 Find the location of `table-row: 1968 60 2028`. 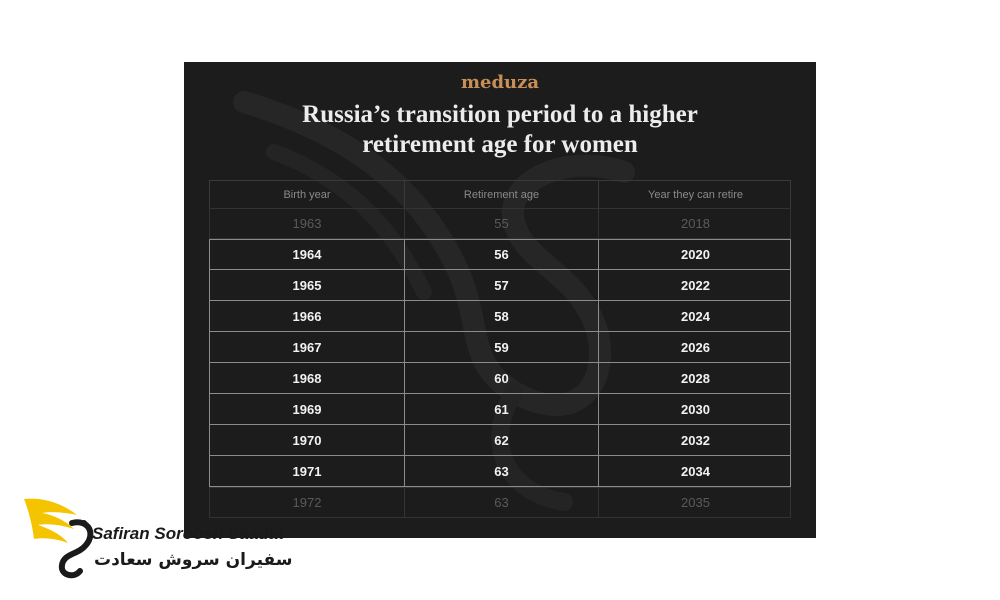

table-row: 1968 60 2028 is located at coordinates (500, 378).